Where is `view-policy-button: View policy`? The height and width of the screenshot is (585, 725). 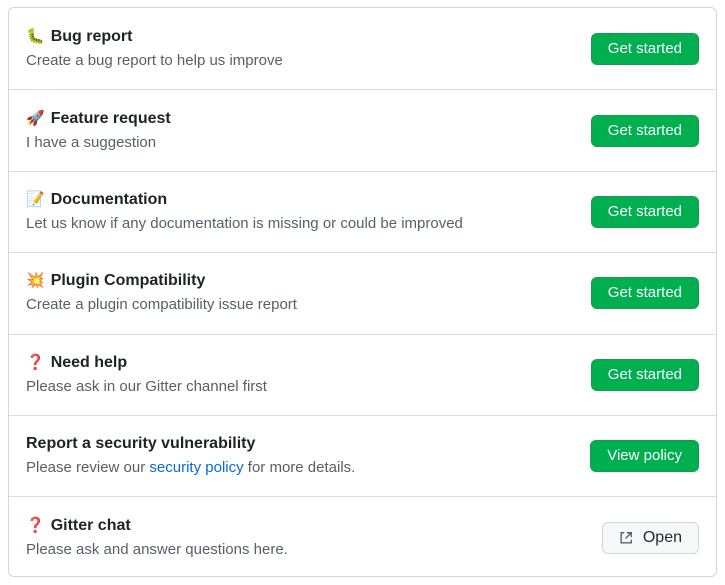 view-policy-button: View policy is located at coordinates (644, 456).